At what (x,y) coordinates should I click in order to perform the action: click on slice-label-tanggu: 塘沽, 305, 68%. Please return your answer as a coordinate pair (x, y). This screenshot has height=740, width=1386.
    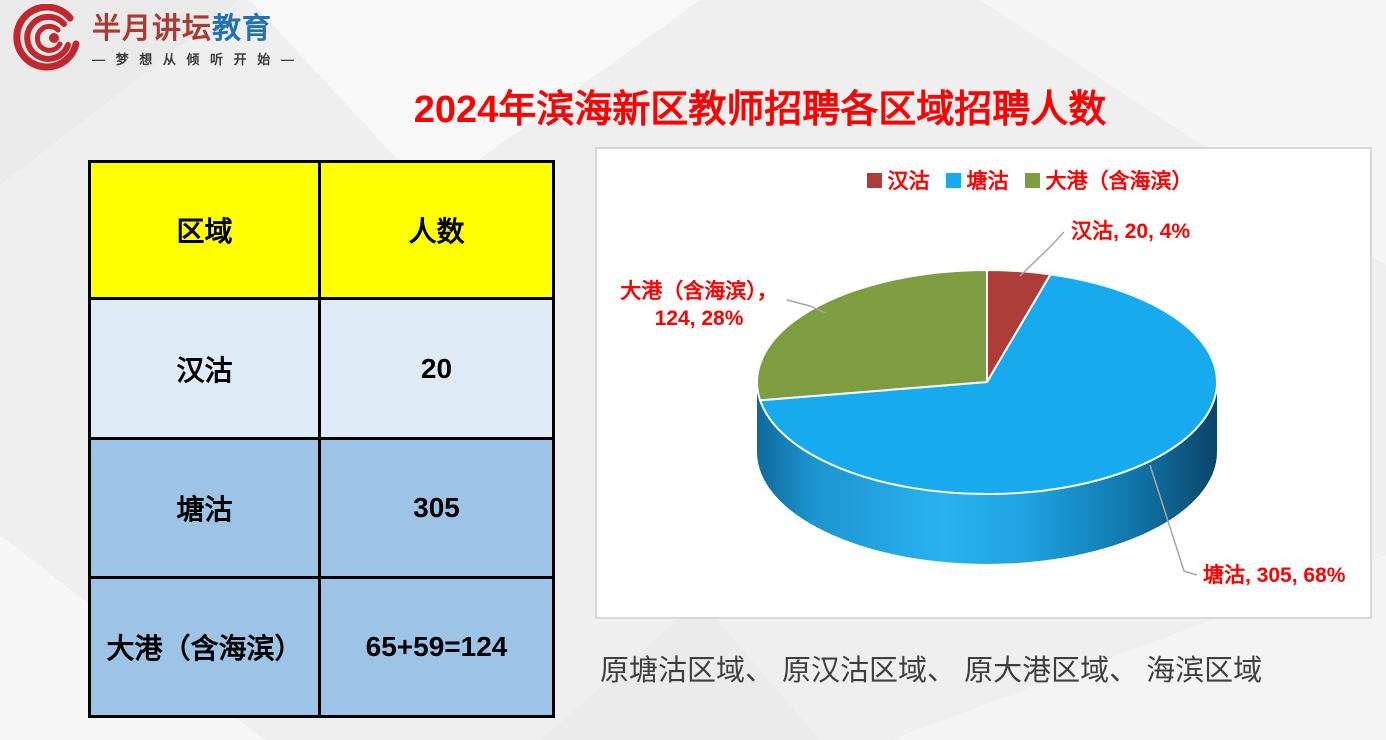
    Looking at the image, I should click on (1274, 575).